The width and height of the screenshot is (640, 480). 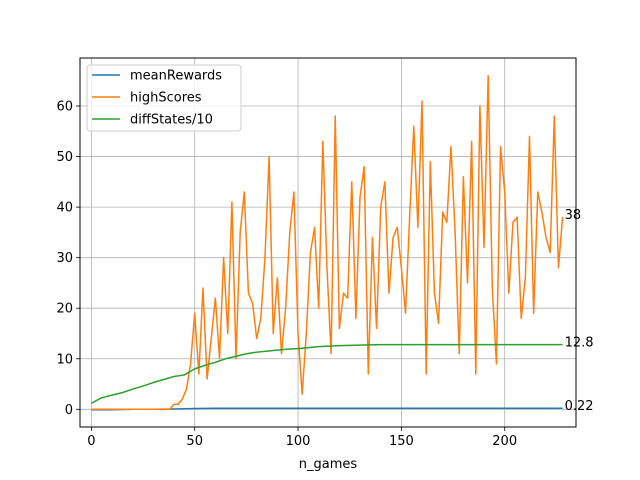 I want to click on y-tick-label: 20, so click(x=64, y=309).